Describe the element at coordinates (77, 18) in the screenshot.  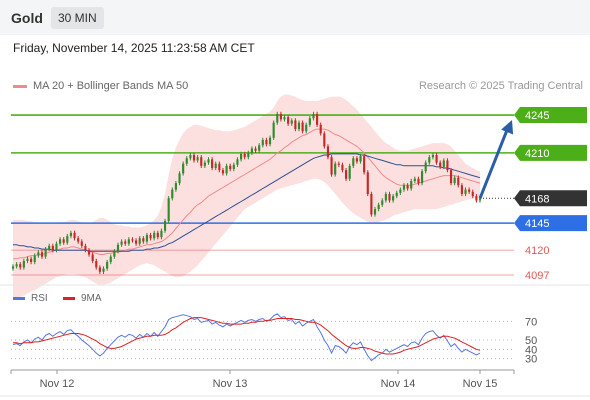
I see `timeframe-button: 30 MIN` at that location.